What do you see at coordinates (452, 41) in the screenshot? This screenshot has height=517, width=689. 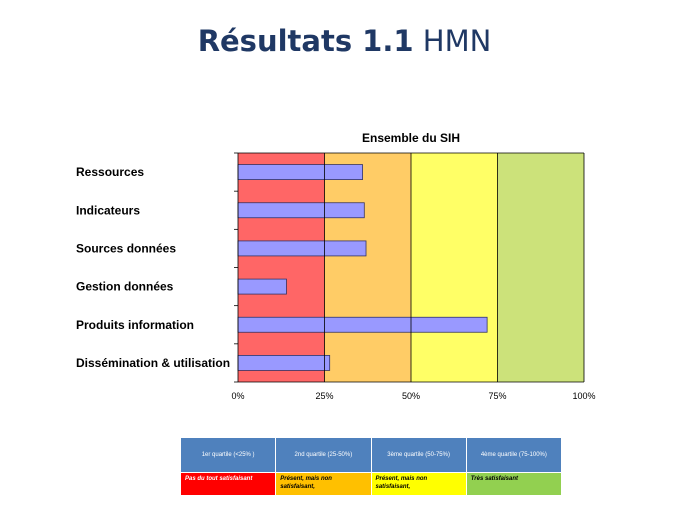 I see `slide-title-rest: HMN` at bounding box center [452, 41].